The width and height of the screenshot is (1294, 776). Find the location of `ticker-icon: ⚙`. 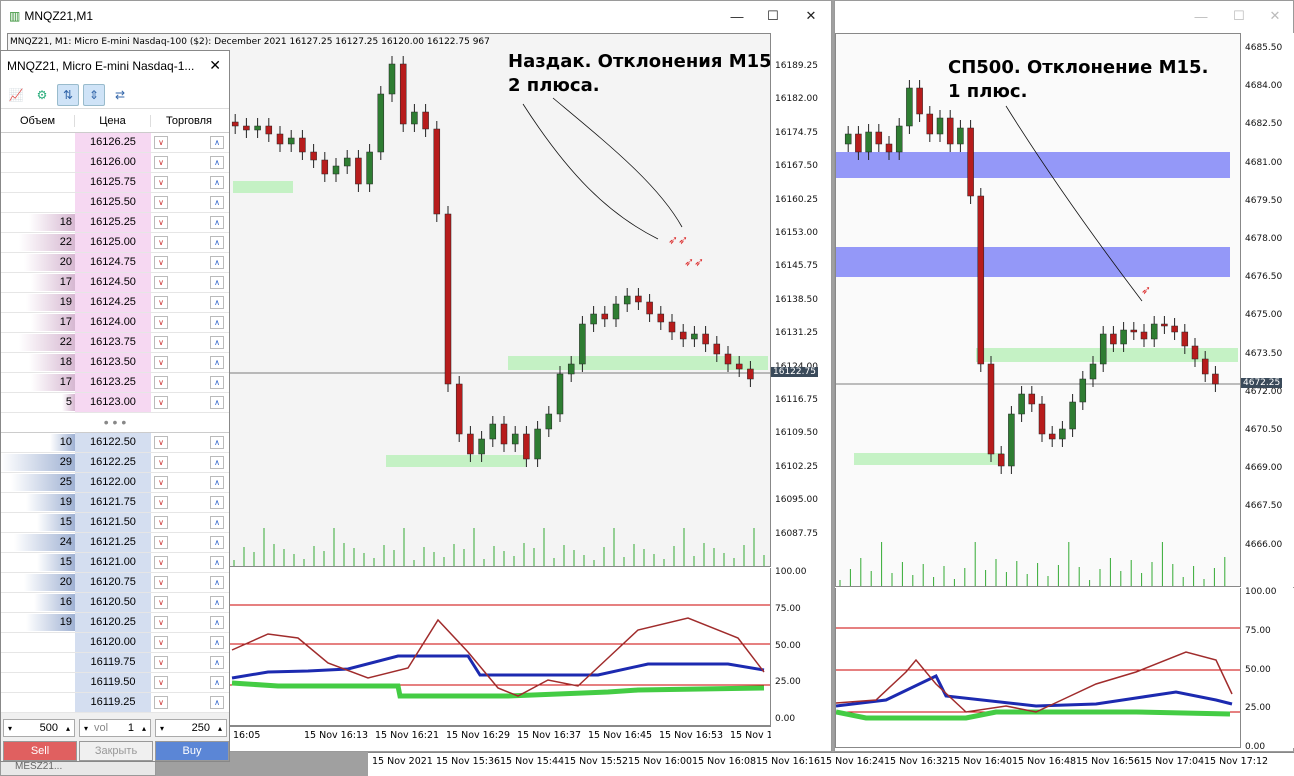

ticker-icon: ⚙ is located at coordinates (42, 94).